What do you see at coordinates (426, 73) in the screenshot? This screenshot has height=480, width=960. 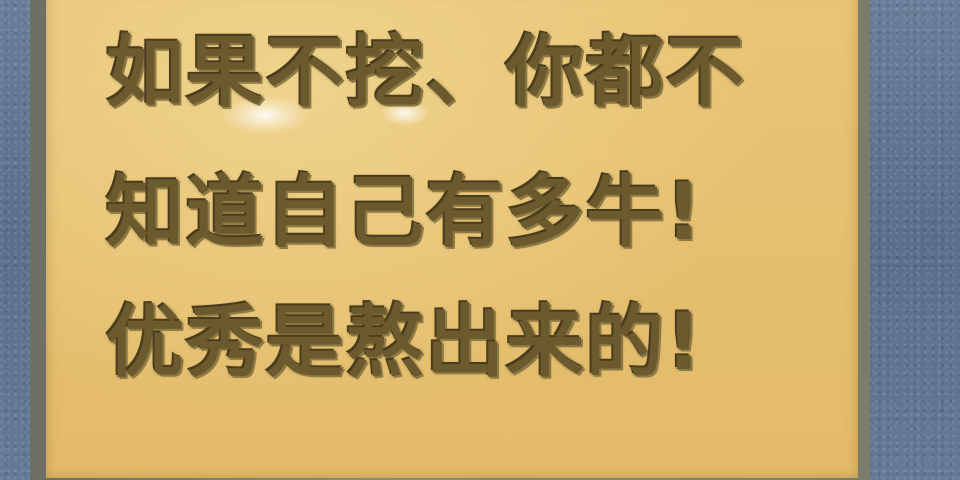 I see `sign-line-1: 如果不挖、你都不` at bounding box center [426, 73].